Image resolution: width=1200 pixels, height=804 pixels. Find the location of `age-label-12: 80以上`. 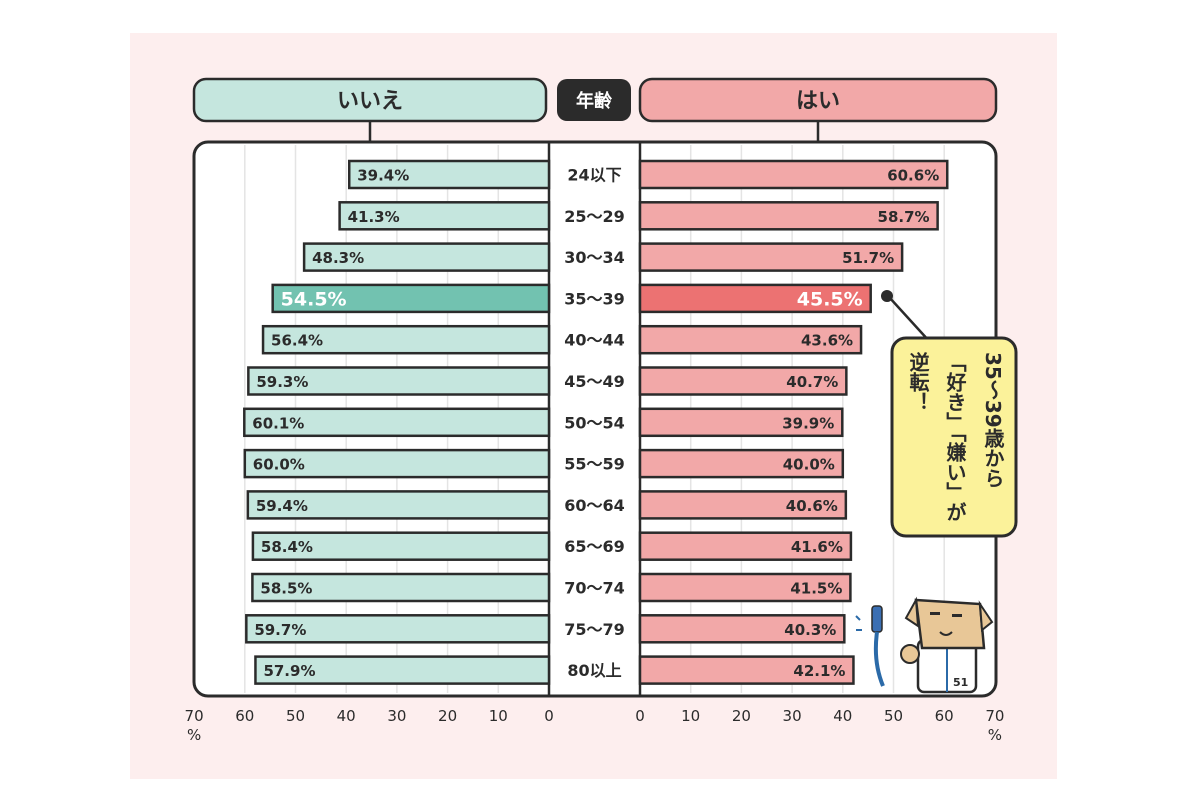

age-label-12: 80以上 is located at coordinates (594, 670).